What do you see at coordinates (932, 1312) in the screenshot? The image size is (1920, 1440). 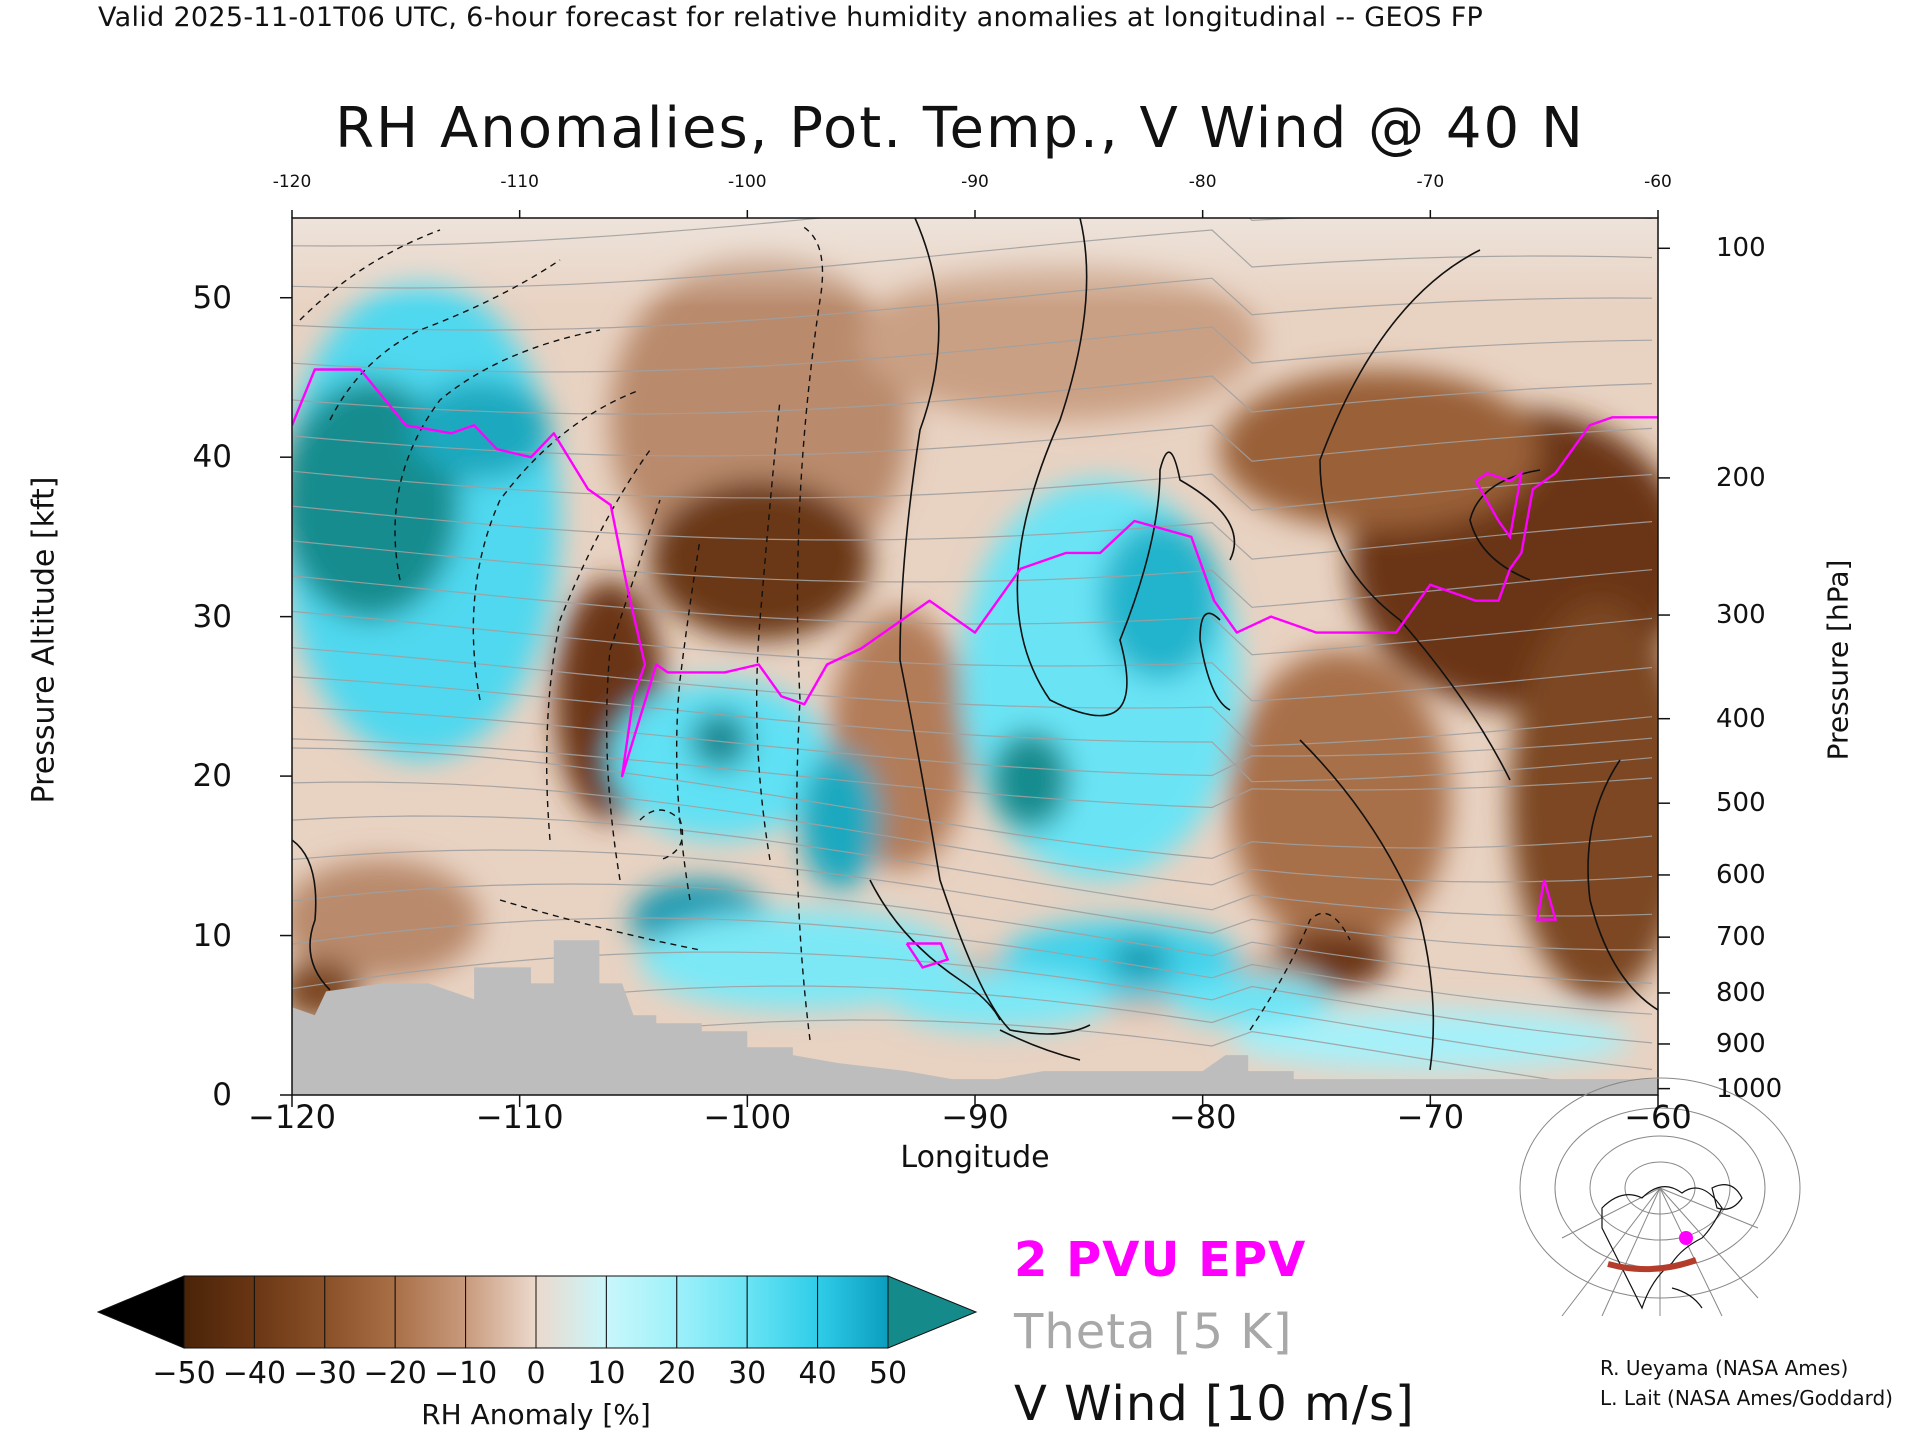 I see `colorbar-over-triangle` at bounding box center [932, 1312].